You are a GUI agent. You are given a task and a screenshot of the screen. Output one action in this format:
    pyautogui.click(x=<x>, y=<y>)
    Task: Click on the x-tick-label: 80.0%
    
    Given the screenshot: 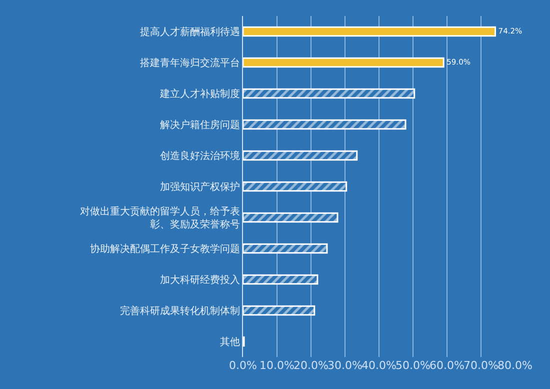 What is the action you would take?
    pyautogui.click(x=515, y=365)
    